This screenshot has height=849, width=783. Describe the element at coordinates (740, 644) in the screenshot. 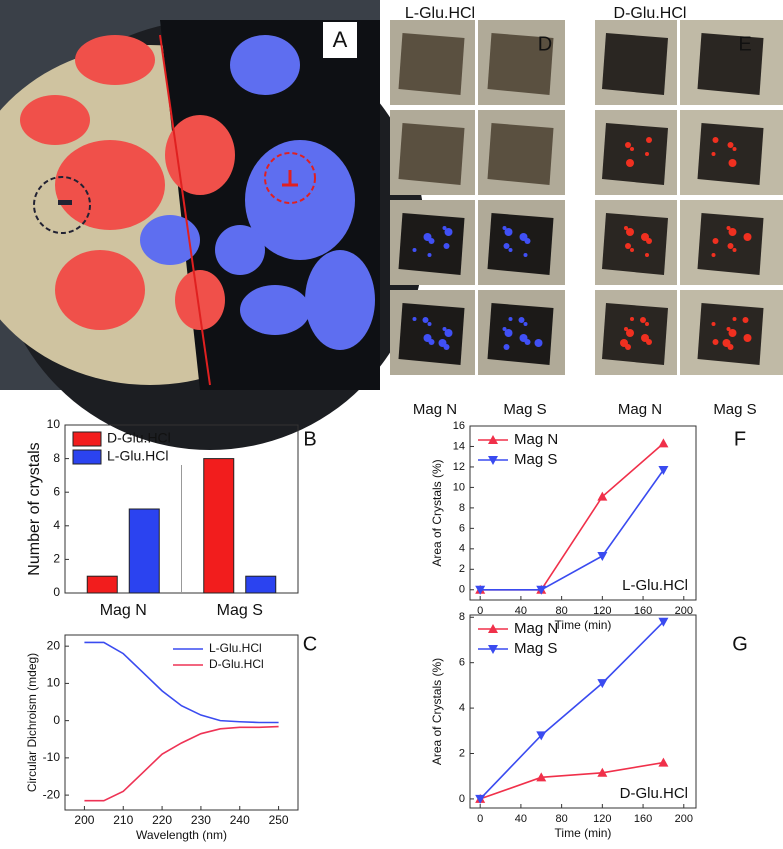

I see `panel-label: G` at that location.